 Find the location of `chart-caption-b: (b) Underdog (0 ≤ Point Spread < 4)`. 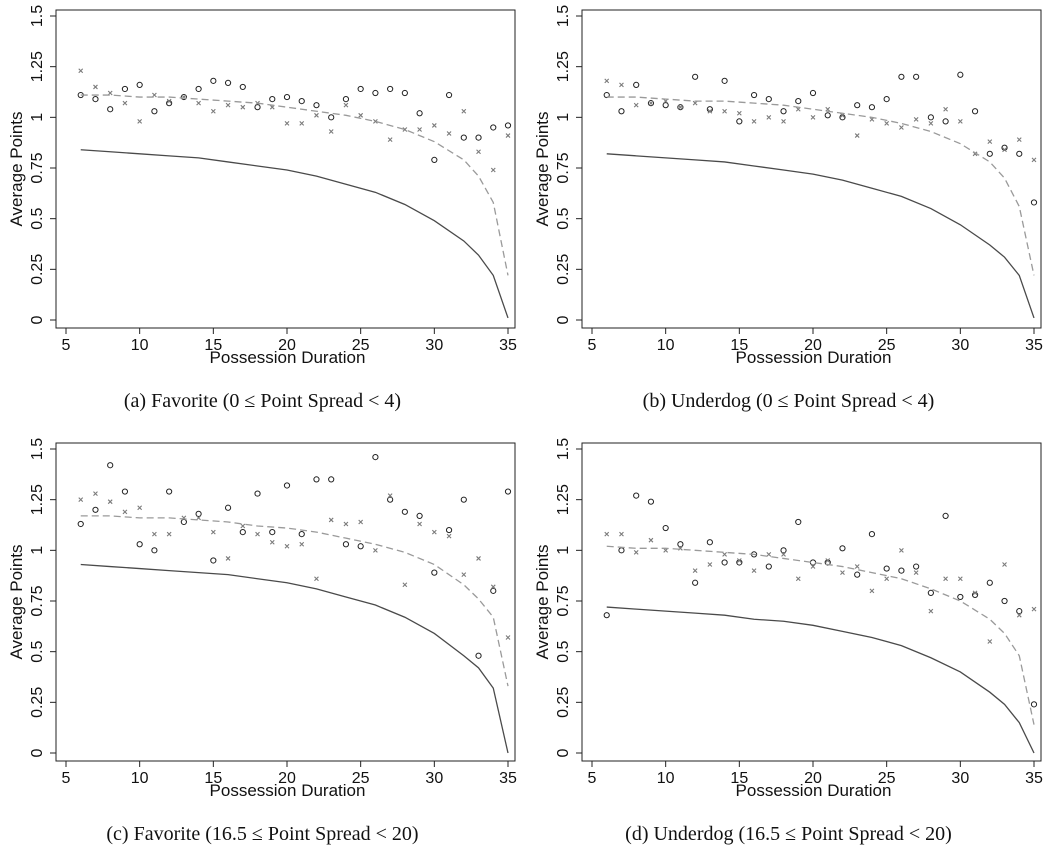

chart-caption-b: (b) Underdog (0 ≤ Point Spread < 4) is located at coordinates (788, 401).